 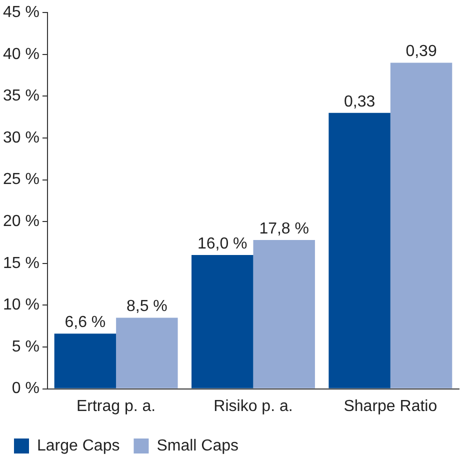 I want to click on x-tick-label: Ertrag p. a., so click(x=116, y=406).